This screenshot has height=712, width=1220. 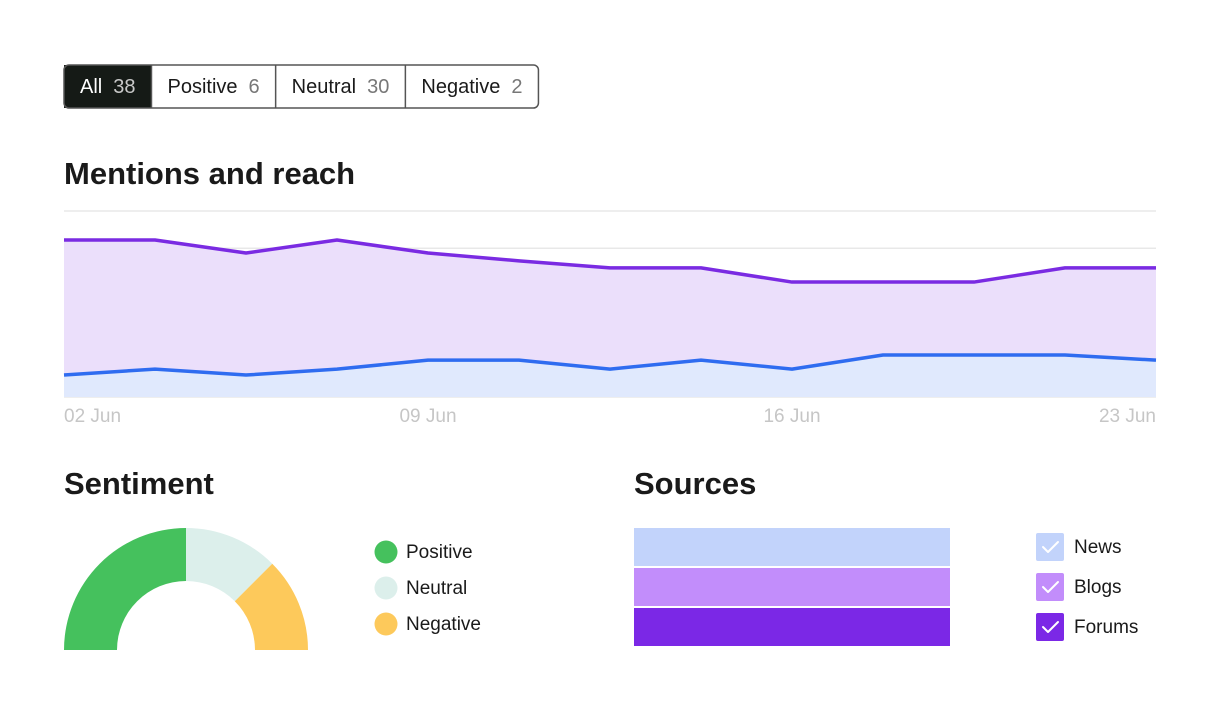 I want to click on legend-label: Forums, so click(x=1106, y=627).